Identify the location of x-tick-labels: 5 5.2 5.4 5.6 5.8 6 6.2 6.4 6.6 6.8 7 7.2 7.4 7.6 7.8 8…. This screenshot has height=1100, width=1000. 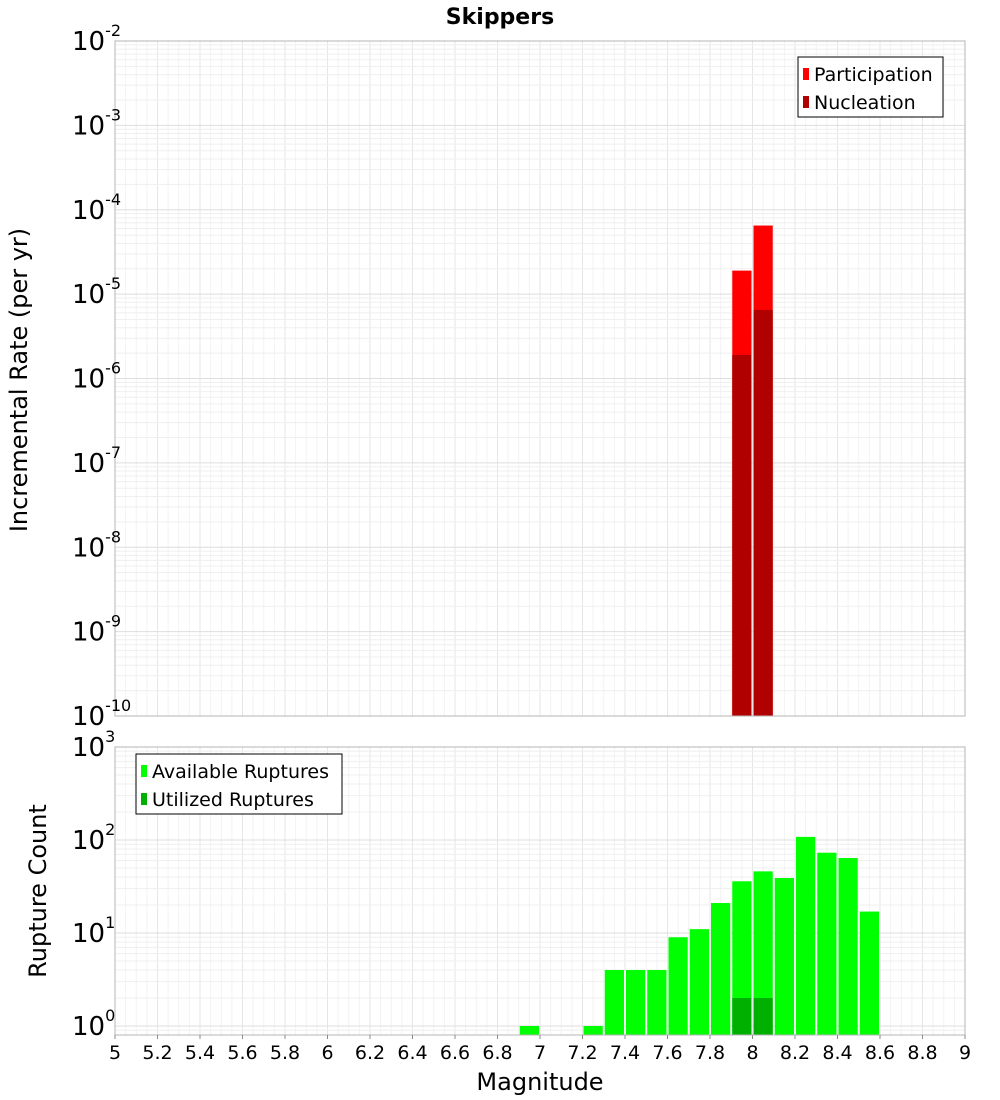
(540, 1049).